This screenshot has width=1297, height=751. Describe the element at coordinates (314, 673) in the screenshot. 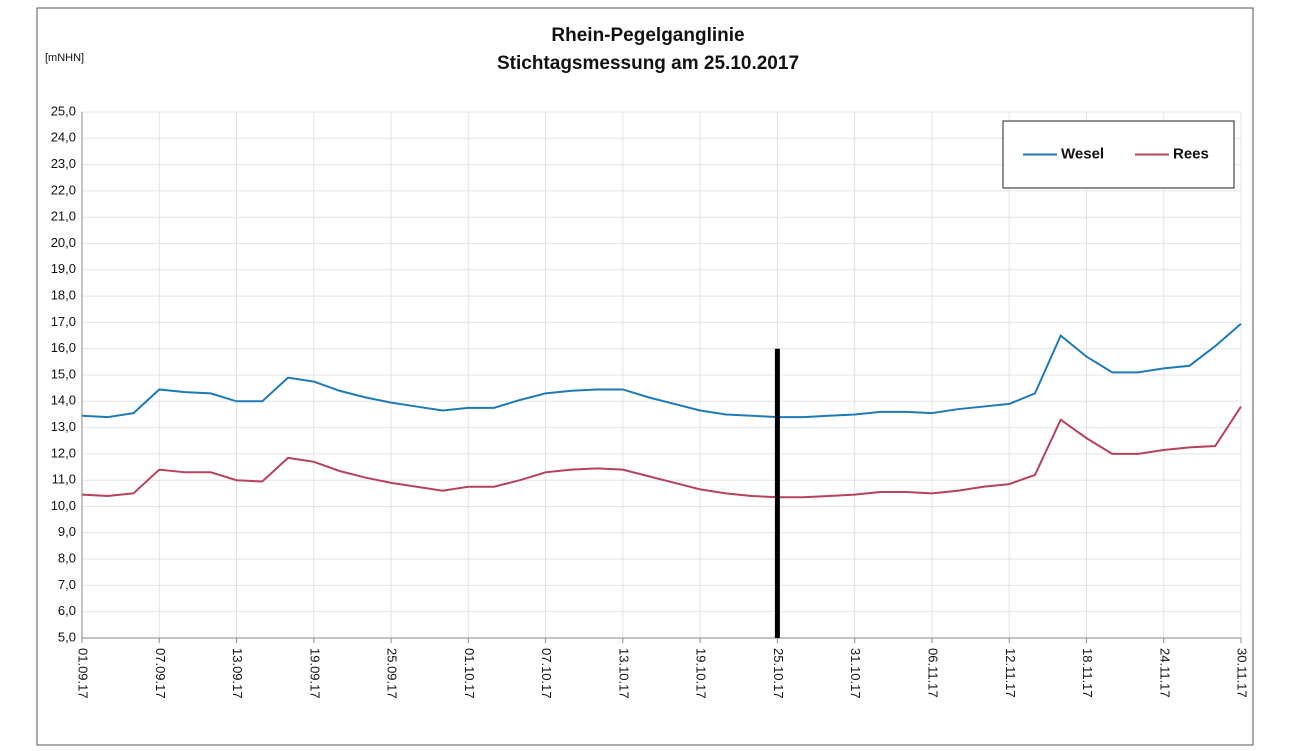

I see `x-tick-label: 19.09.17` at that location.